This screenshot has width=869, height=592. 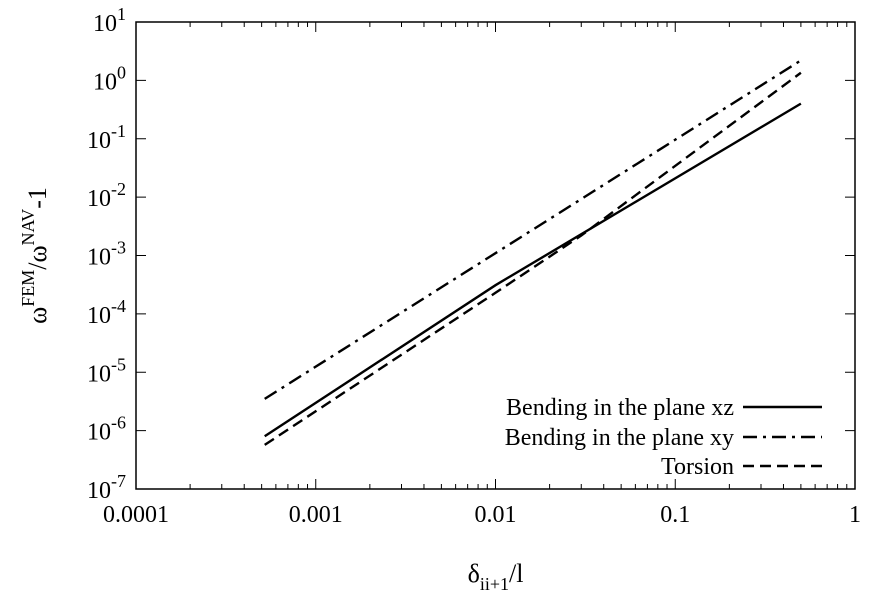 I want to click on y-axis-label: ωFEM/ωNAV-1, so click(x=35, y=255).